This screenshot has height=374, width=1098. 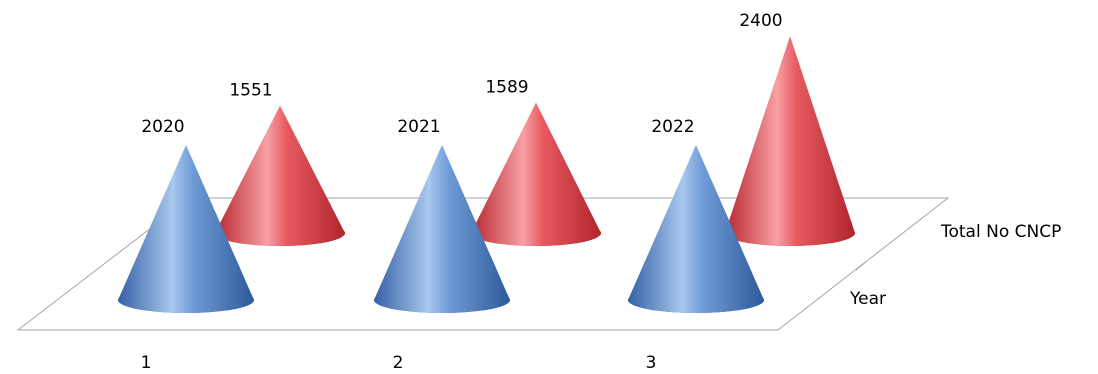 What do you see at coordinates (506, 88) in the screenshot?
I see `data-label-total-no-cncp-2: 1589` at bounding box center [506, 88].